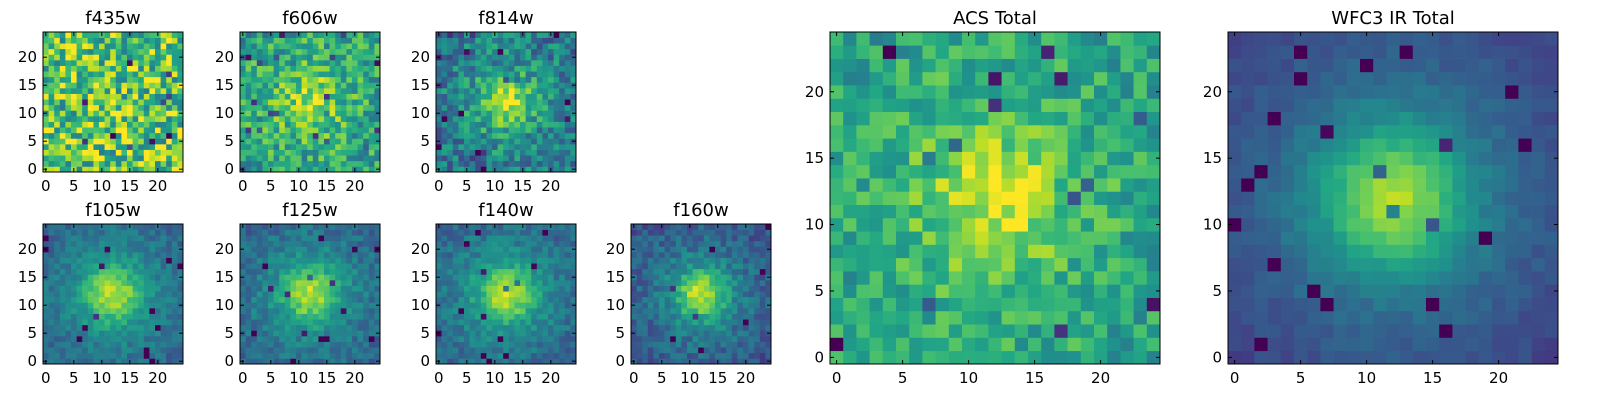  Describe the element at coordinates (425, 361) in the screenshot. I see `y-tick-label: 0` at that location.